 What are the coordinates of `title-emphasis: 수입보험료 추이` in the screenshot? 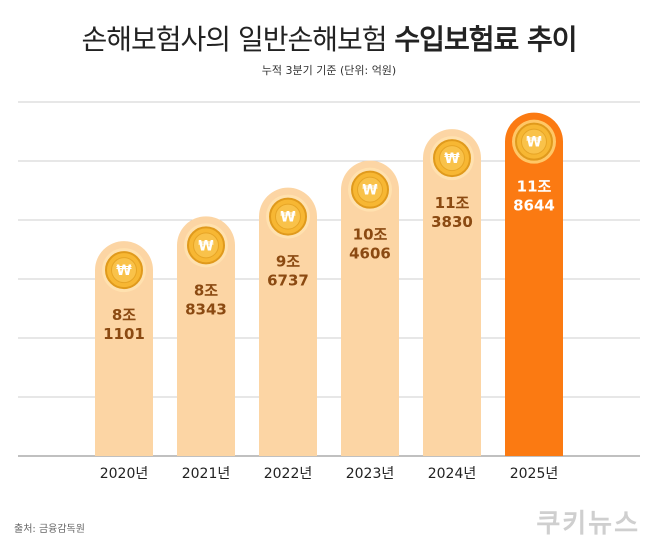 It's located at (485, 39).